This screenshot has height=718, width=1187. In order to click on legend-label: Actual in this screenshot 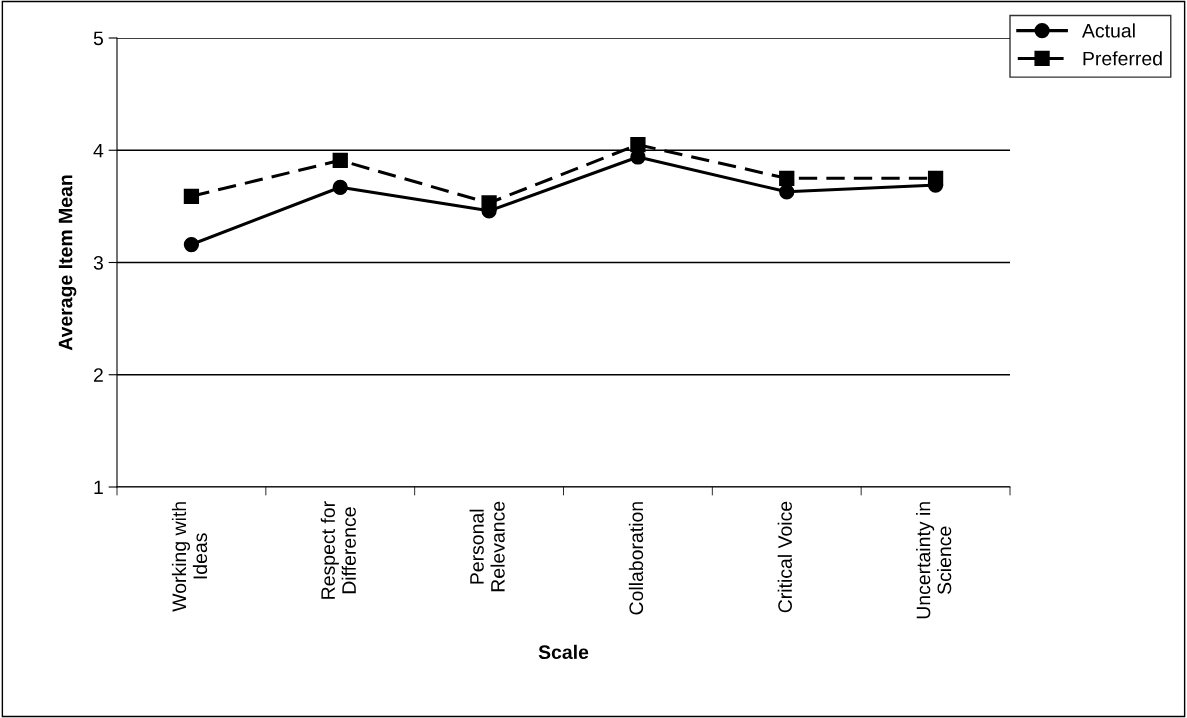, I will do `click(1108, 30)`.